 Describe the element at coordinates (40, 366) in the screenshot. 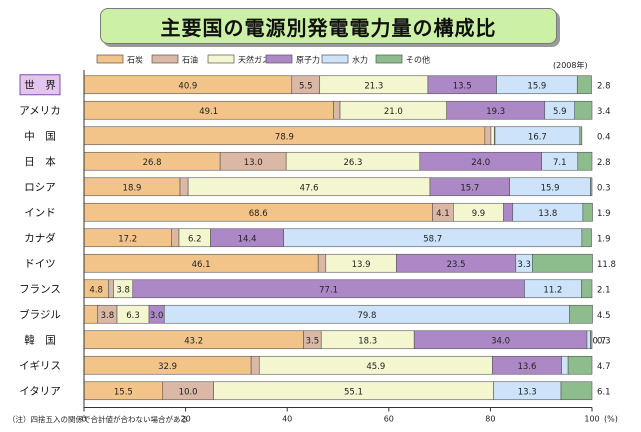

I see `category-label: イギリス` at that location.